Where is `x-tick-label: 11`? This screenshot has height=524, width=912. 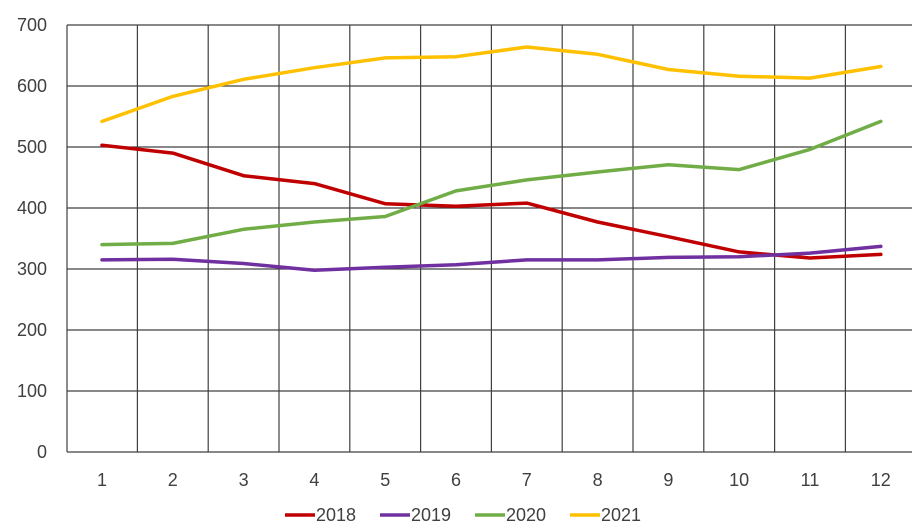
x-tick-label: 11 is located at coordinates (810, 480).